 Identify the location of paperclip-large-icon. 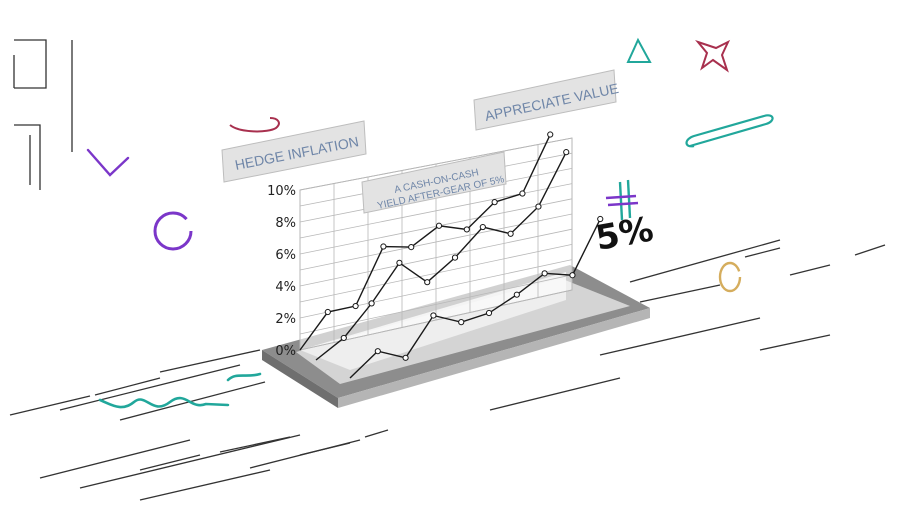
(729, 131).